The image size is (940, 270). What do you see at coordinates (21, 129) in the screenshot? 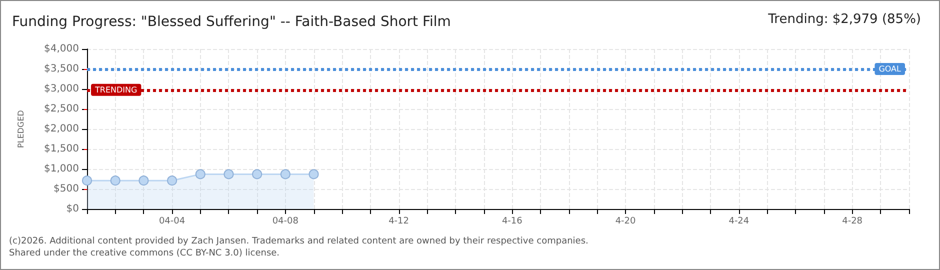
I see `y-axis-title: PLEDGED` at bounding box center [21, 129].